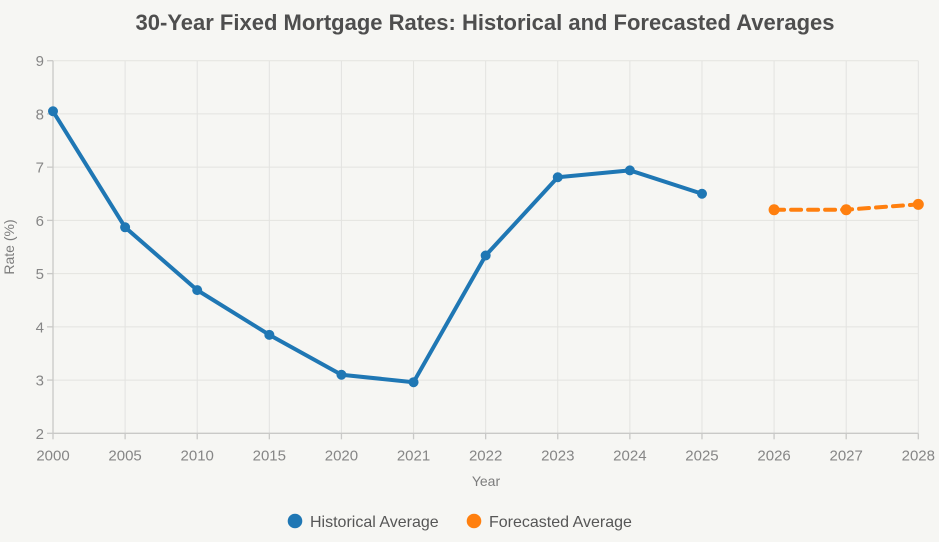 Image resolution: width=939 pixels, height=542 pixels. I want to click on x-tick-label: 2023, so click(557, 455).